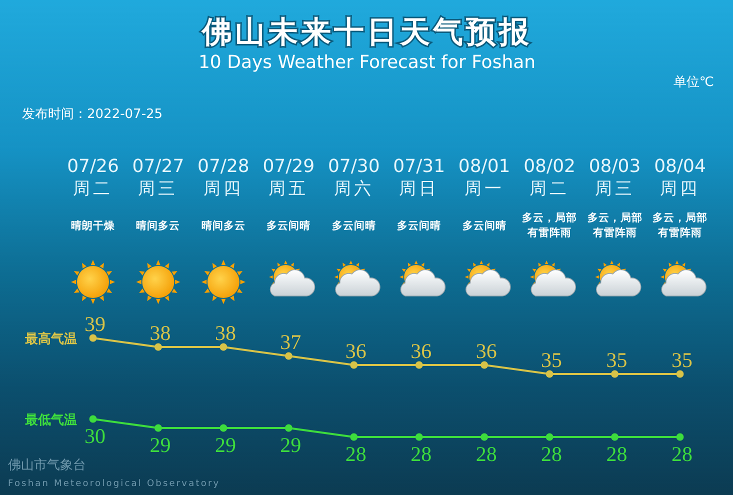 The image size is (733, 495). Describe the element at coordinates (95, 436) in the screenshot. I see `data-label: 30` at that location.